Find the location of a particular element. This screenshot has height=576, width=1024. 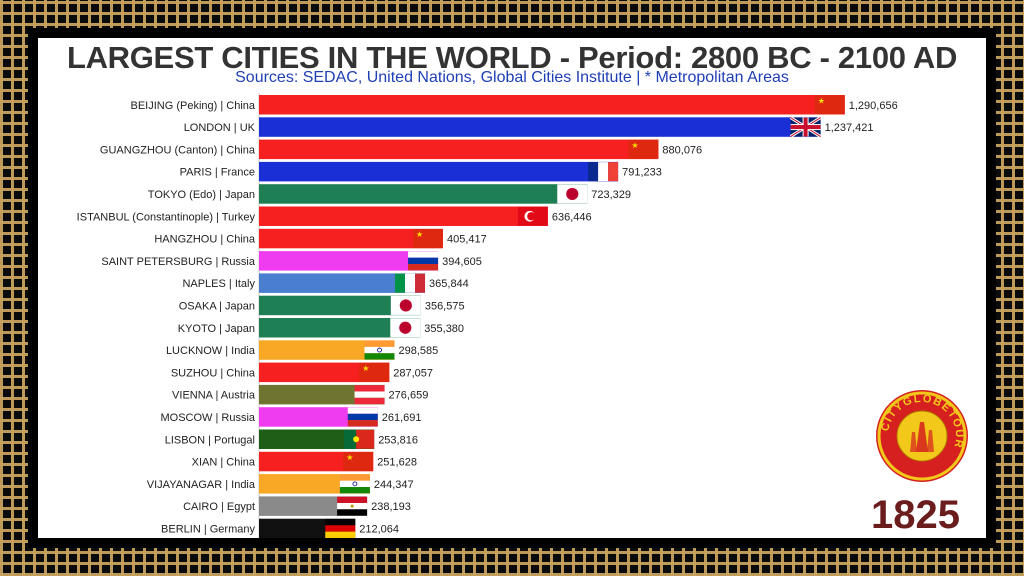

bar-row: CAIRO | Egypt 238,193 is located at coordinates (297, 506).